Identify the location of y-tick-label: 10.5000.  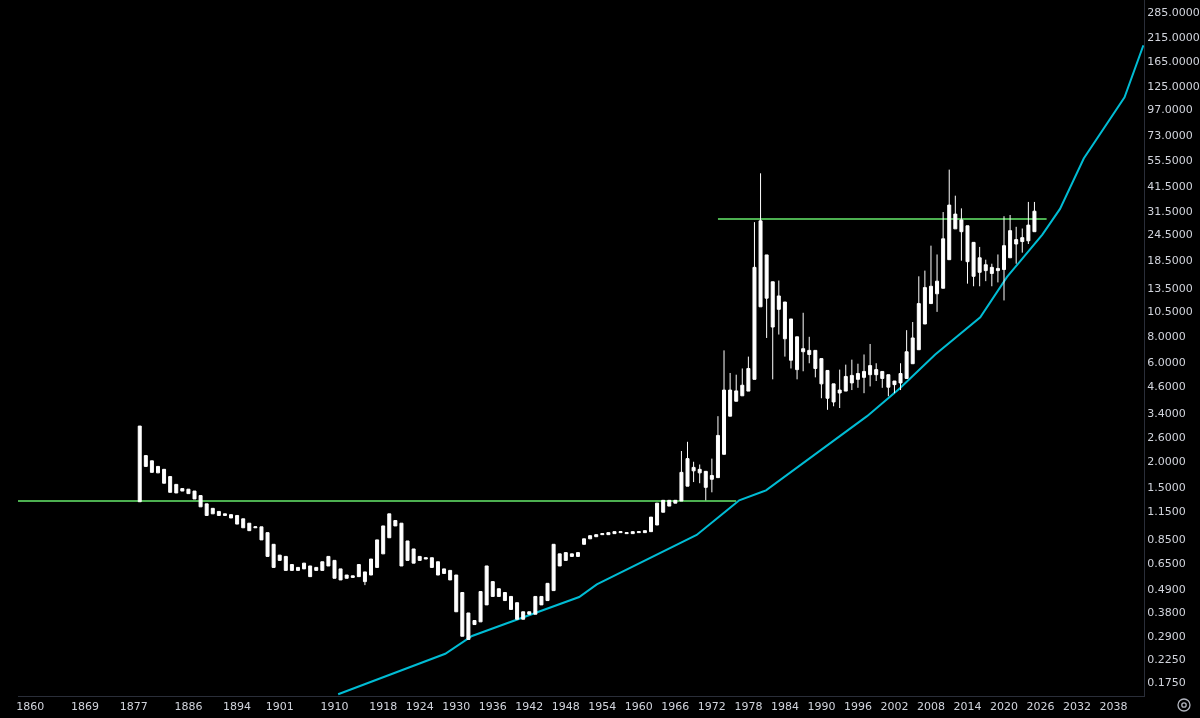
(1170, 311).